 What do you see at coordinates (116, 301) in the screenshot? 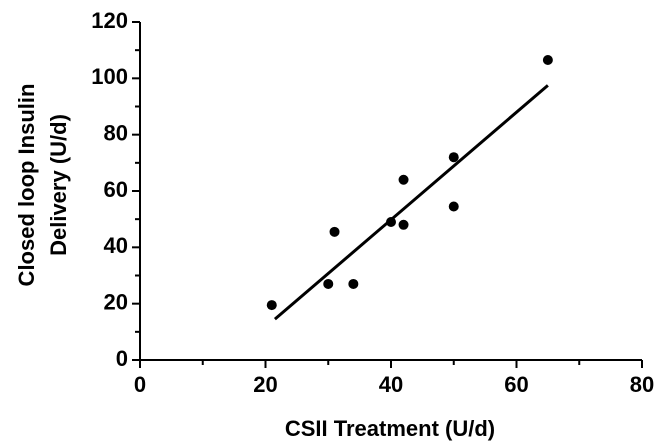
I see `y-tick-label: 20` at bounding box center [116, 301].